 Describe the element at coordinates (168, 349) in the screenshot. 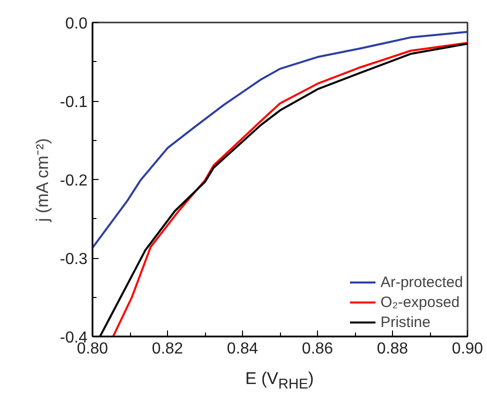

I see `x-tick-label: 0.82` at that location.